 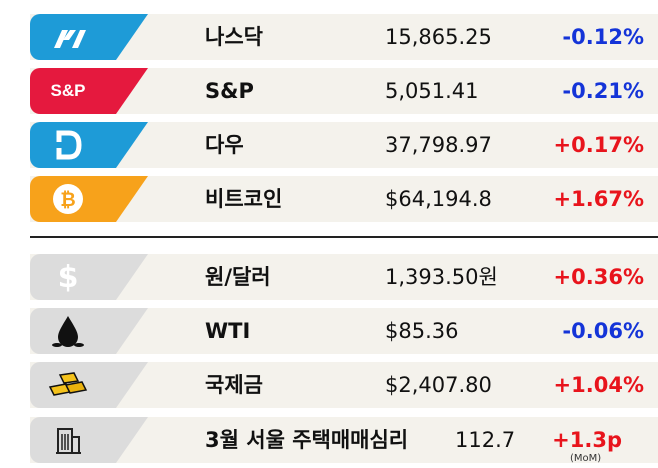 I want to click on market-name: WTI, so click(x=228, y=331).